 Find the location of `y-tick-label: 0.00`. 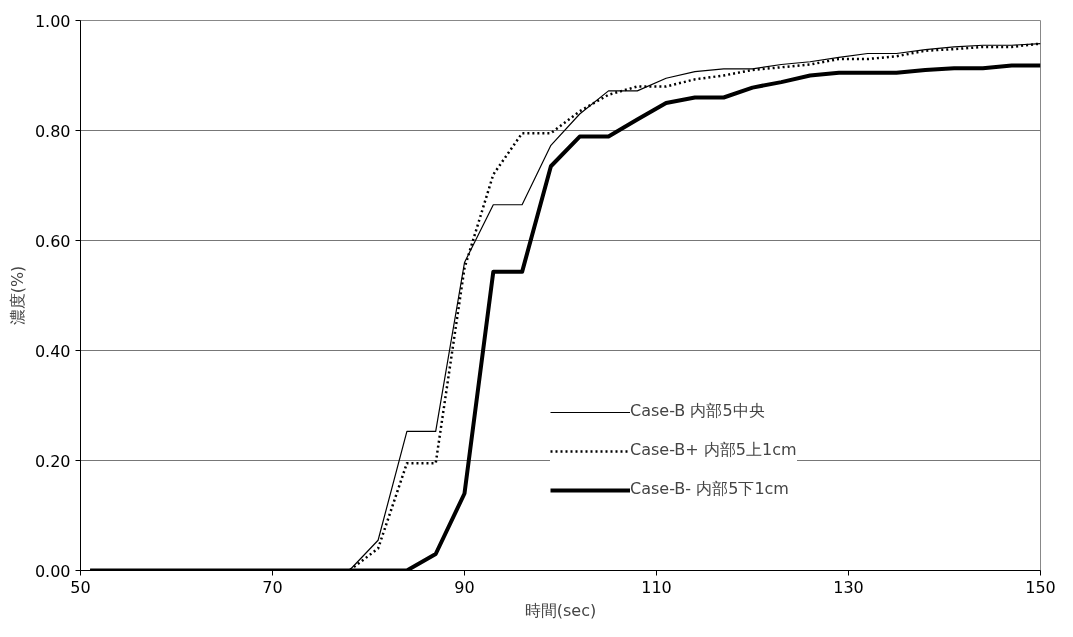

y-tick-label: 0.00 is located at coordinates (52, 571).